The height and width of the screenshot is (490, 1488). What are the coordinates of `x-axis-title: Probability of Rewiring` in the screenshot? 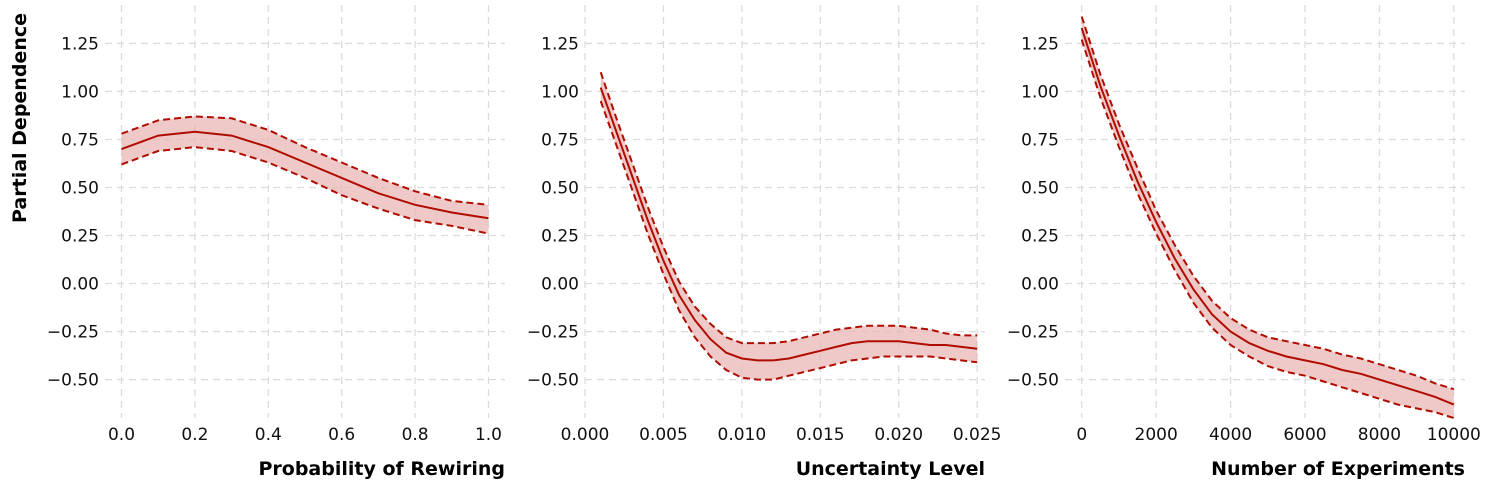 It's located at (381, 469).